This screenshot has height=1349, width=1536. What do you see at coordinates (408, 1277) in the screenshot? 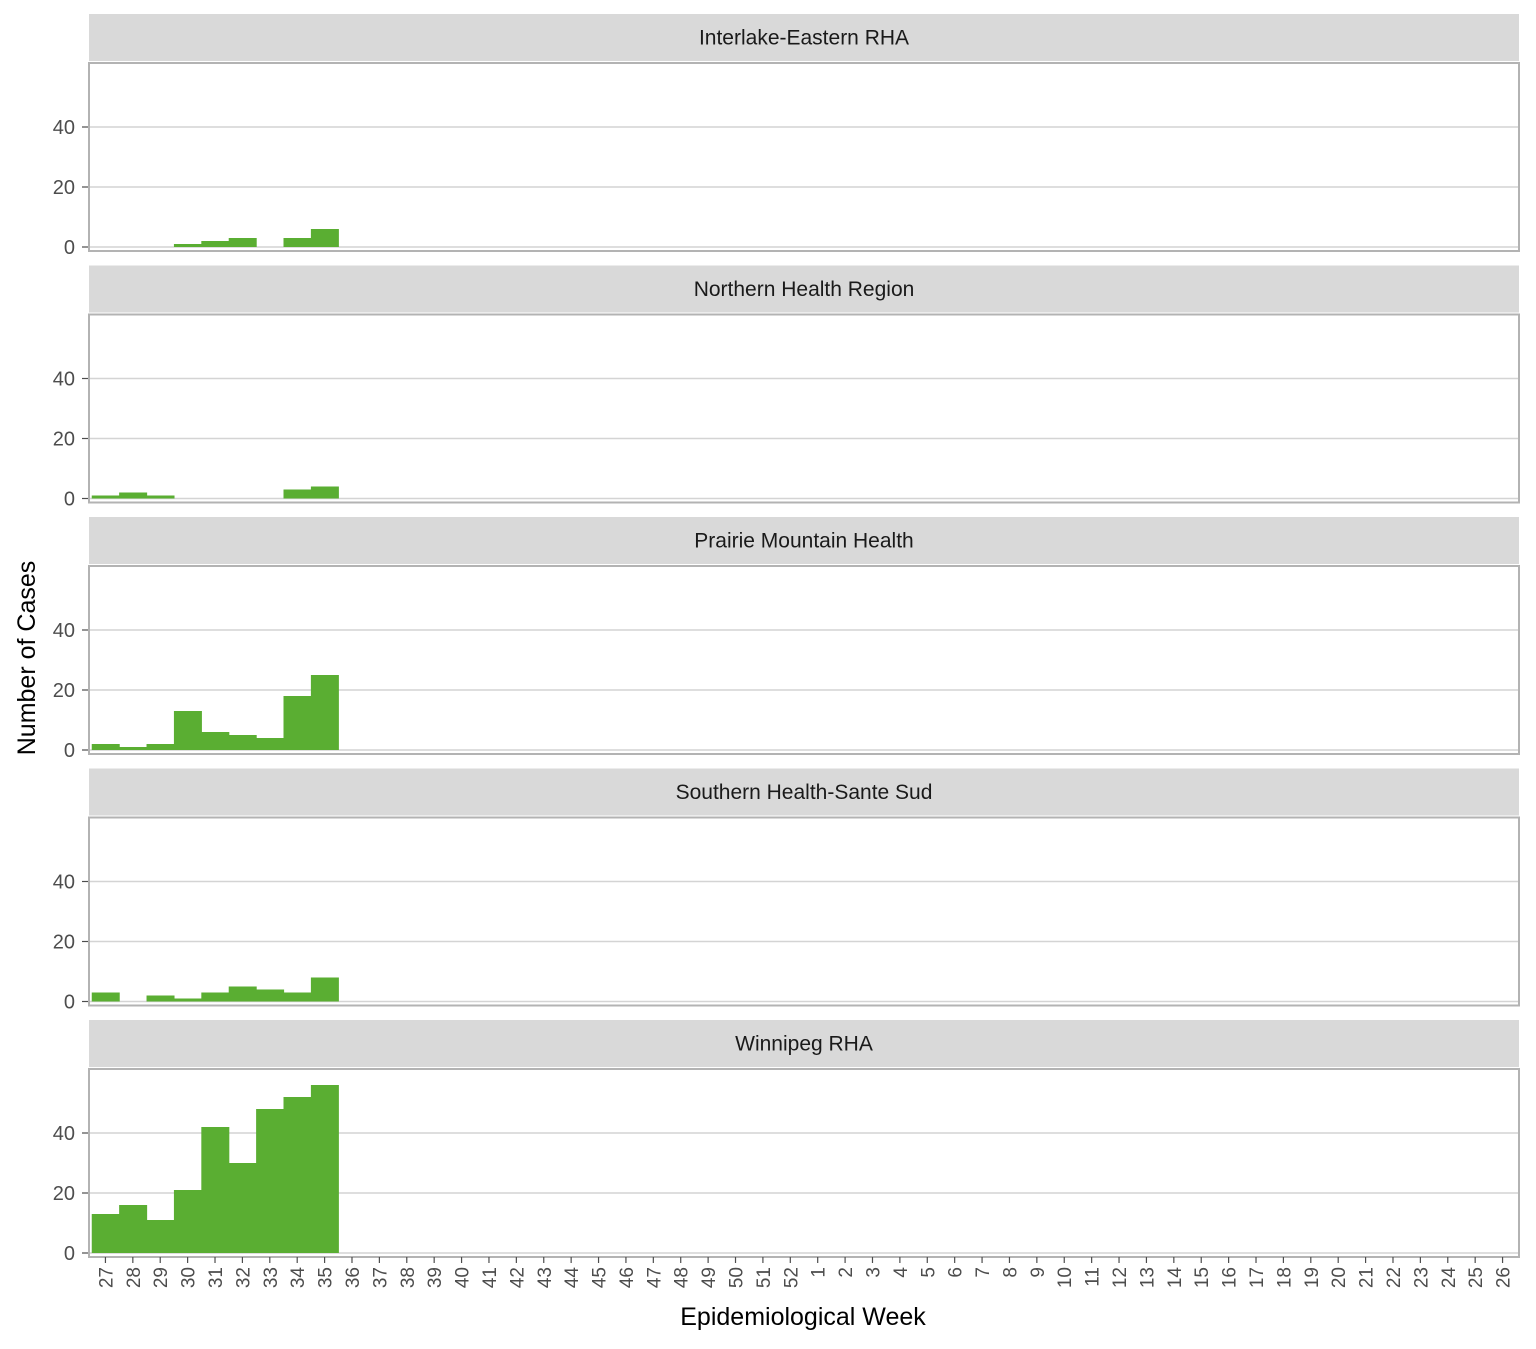
I see `x-tick-label: 38` at bounding box center [408, 1277].